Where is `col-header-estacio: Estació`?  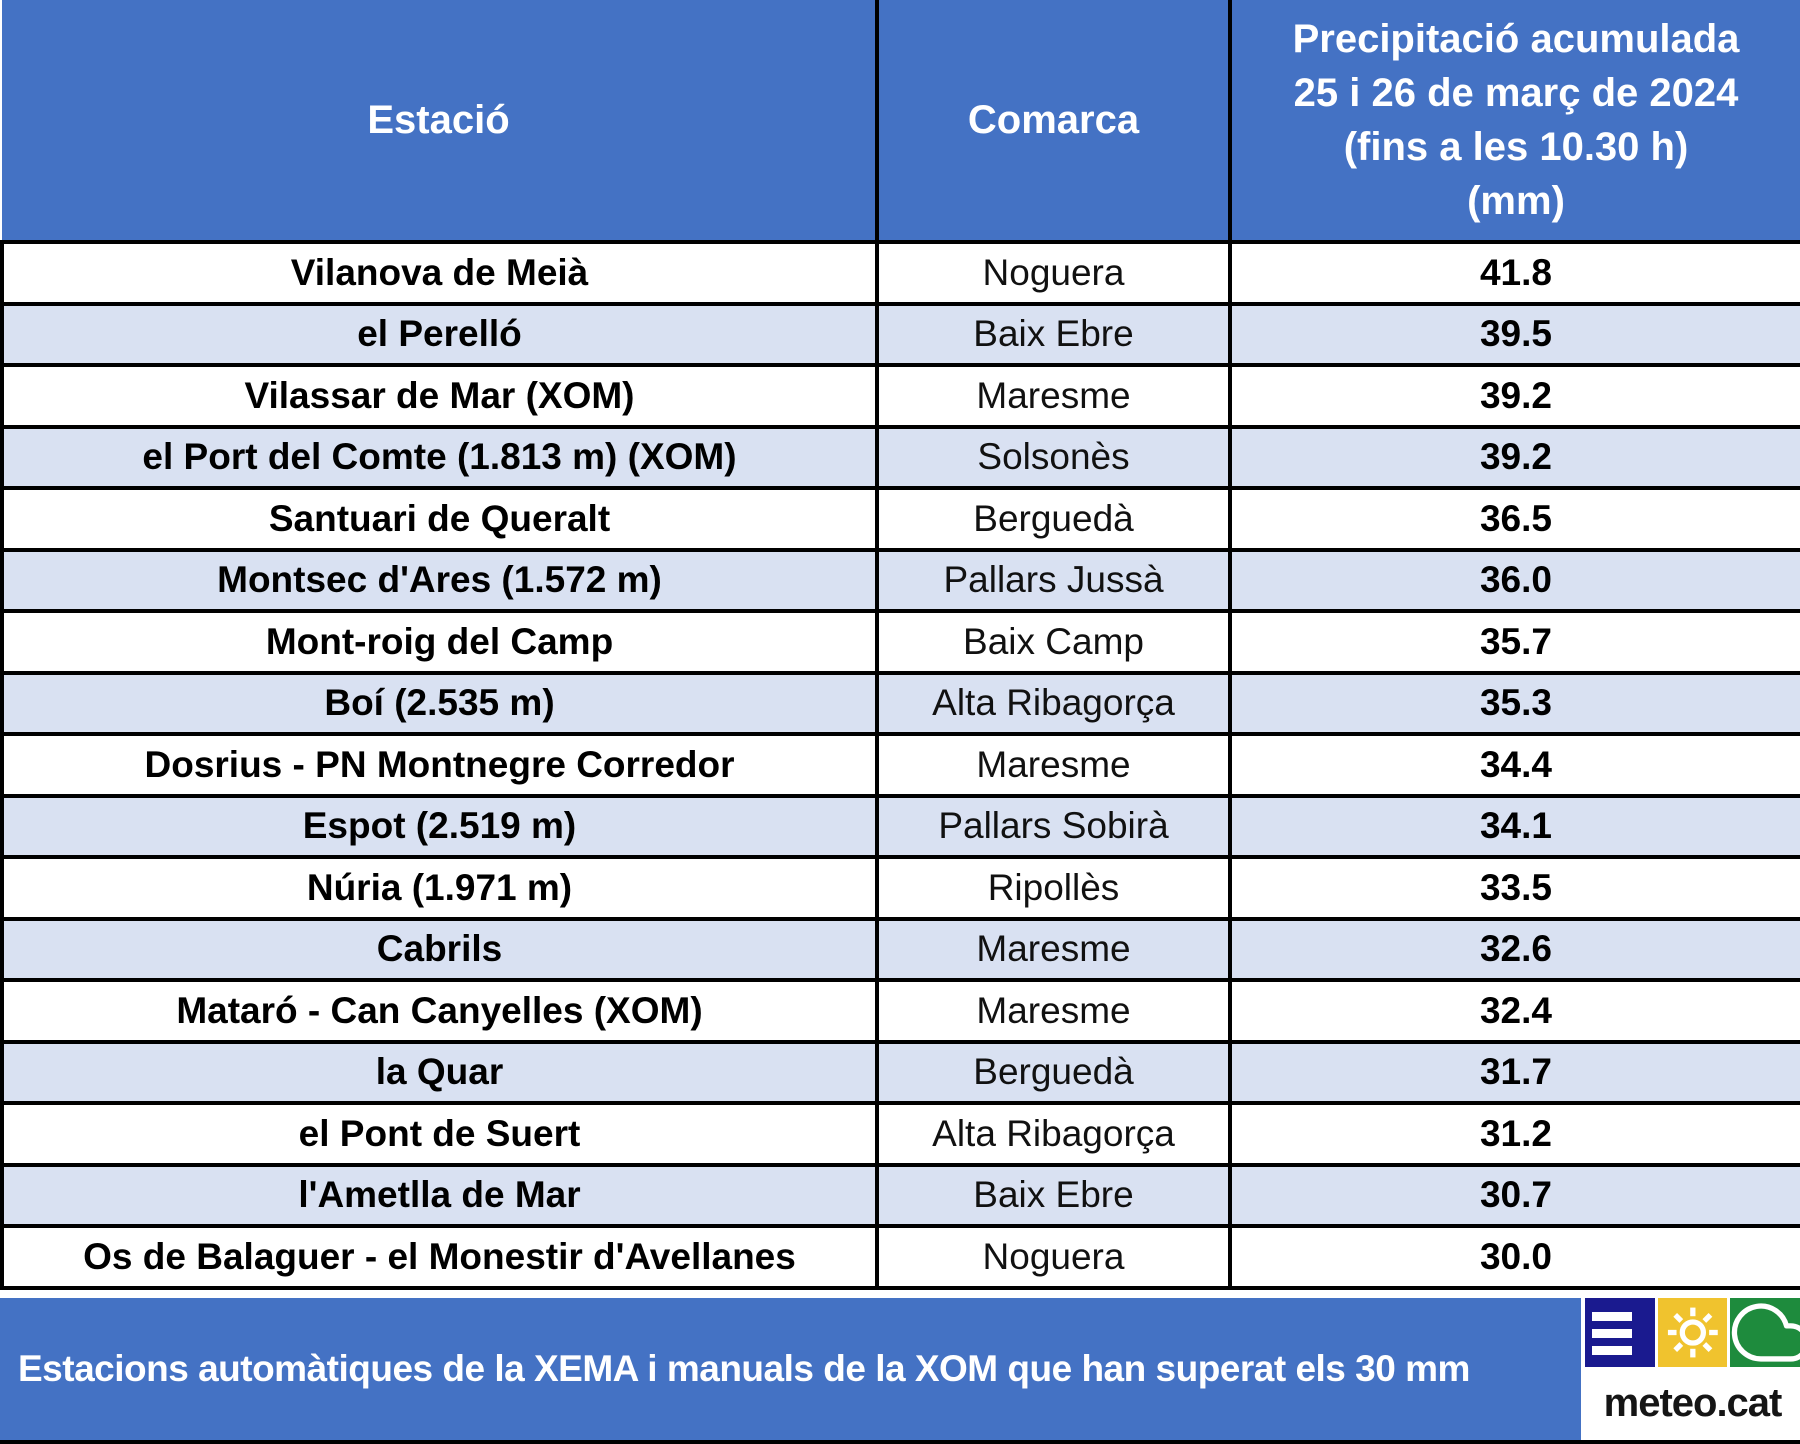 col-header-estacio: Estació is located at coordinates (440, 122).